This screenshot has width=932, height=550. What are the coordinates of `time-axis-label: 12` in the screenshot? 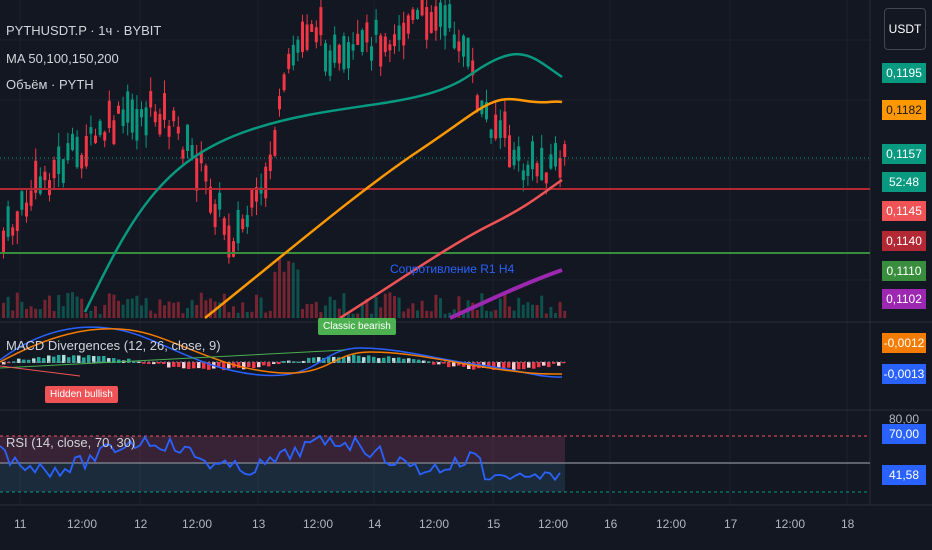 It's located at (141, 524).